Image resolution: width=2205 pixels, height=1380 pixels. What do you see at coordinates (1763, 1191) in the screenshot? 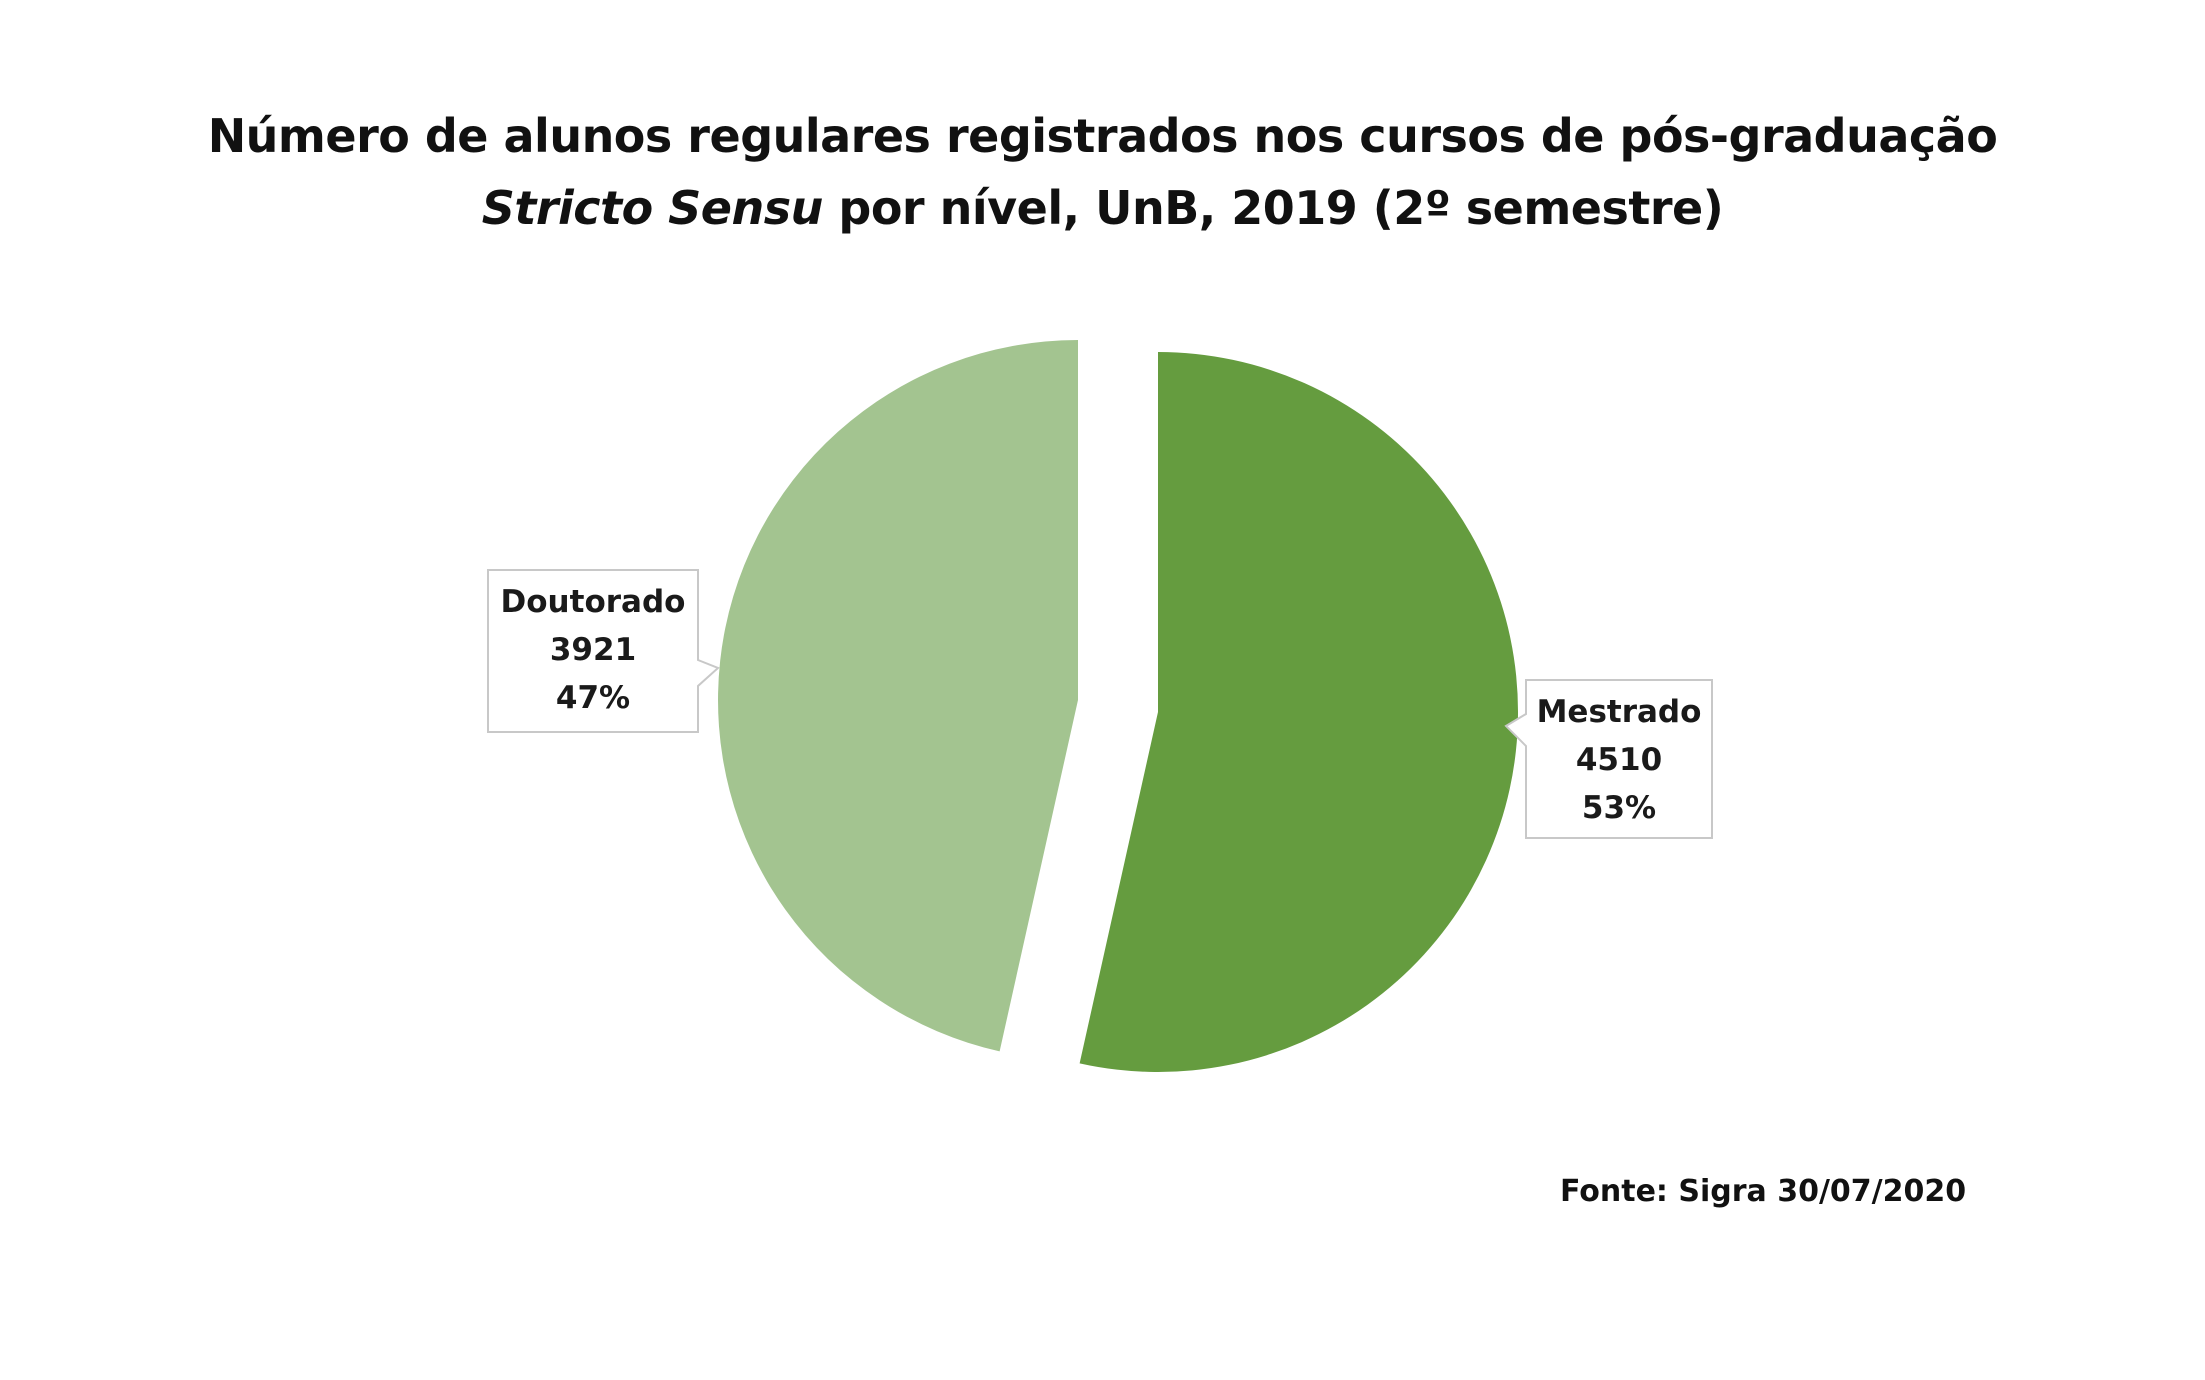
I see `source-note: Fonte: Sigra 30/07/2020` at bounding box center [1763, 1191].